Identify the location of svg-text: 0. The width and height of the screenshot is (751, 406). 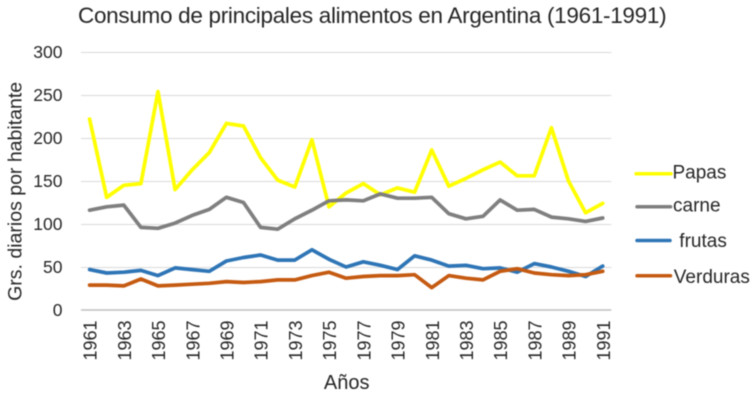
(58, 310).